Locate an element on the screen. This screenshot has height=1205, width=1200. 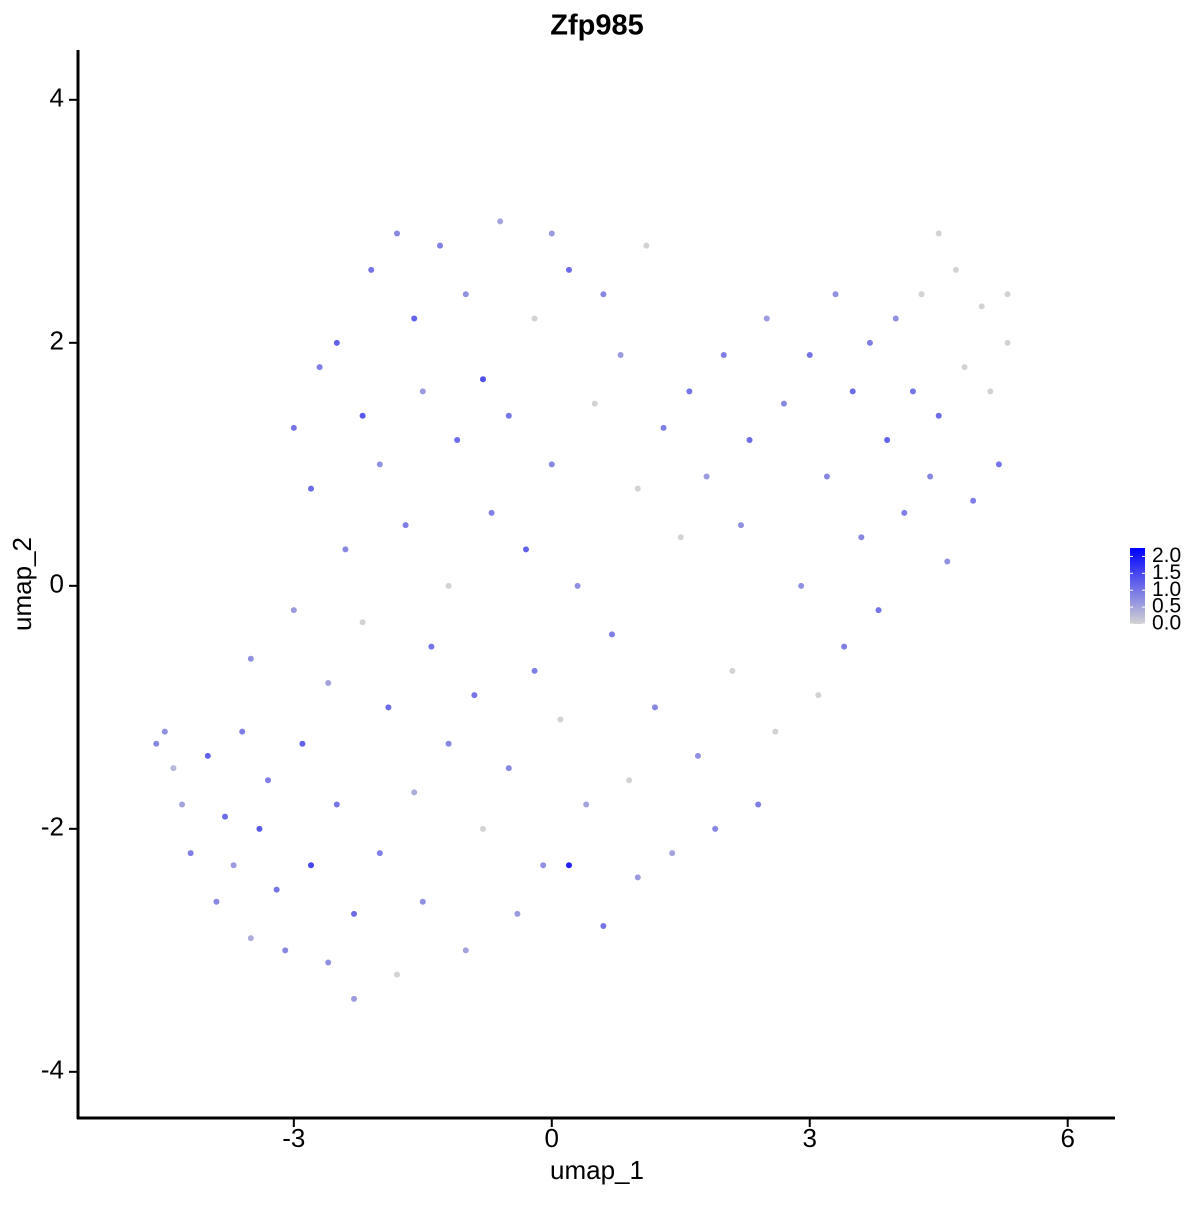
x-tick-label: 3 is located at coordinates (810, 1138).